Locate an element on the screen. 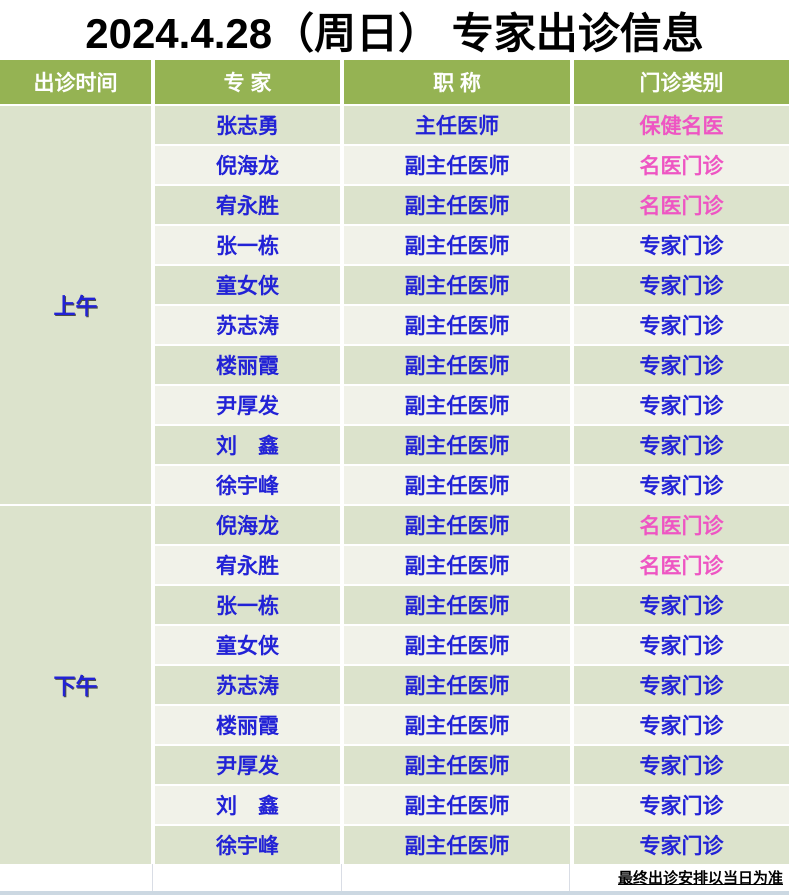 This screenshot has height=895, width=789. category-cell: 保健名医 is located at coordinates (681, 125).